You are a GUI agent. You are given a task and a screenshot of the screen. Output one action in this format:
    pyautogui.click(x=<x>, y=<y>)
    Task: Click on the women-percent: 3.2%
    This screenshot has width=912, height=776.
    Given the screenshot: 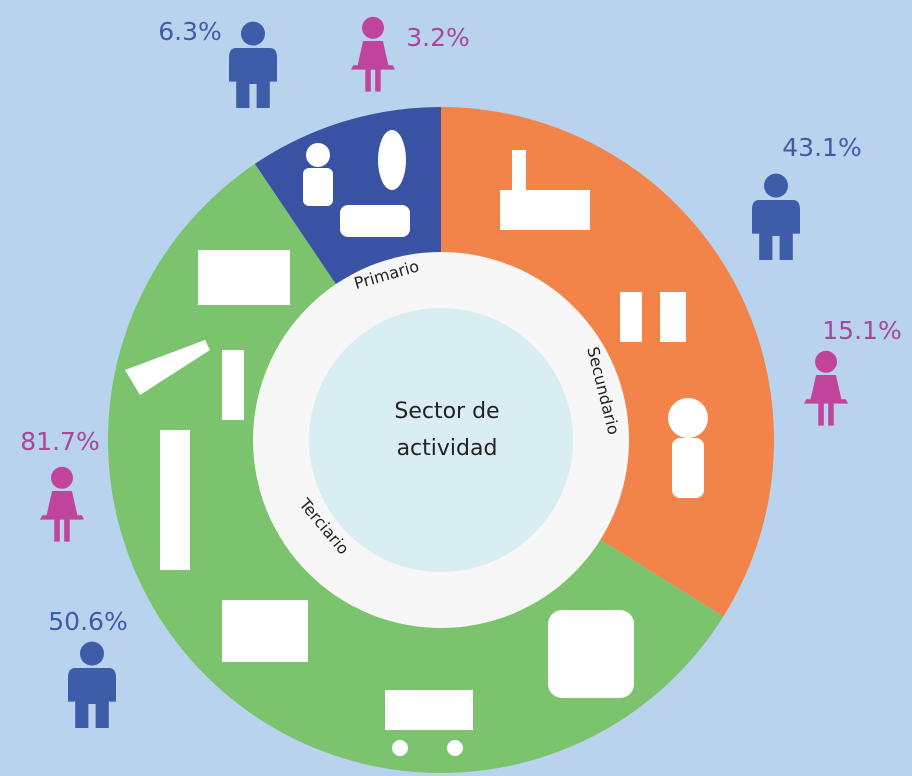 What is the action you would take?
    pyautogui.click(x=438, y=37)
    